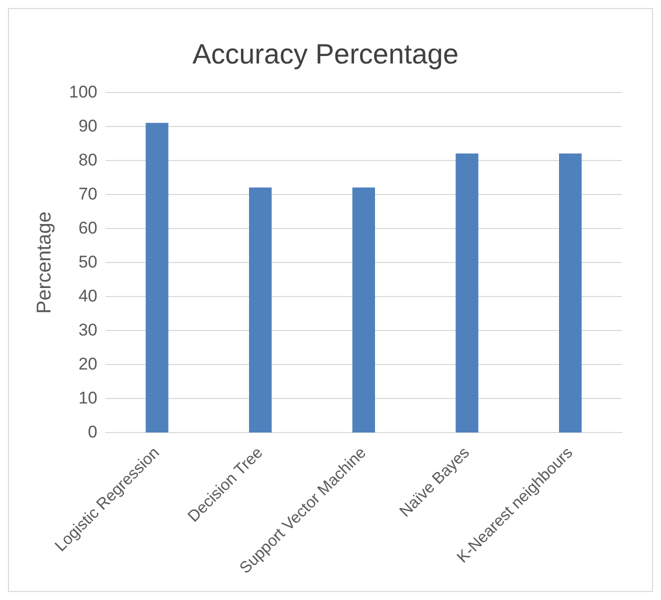  What do you see at coordinates (88, 364) in the screenshot?
I see `y-tick-label: 20` at bounding box center [88, 364].